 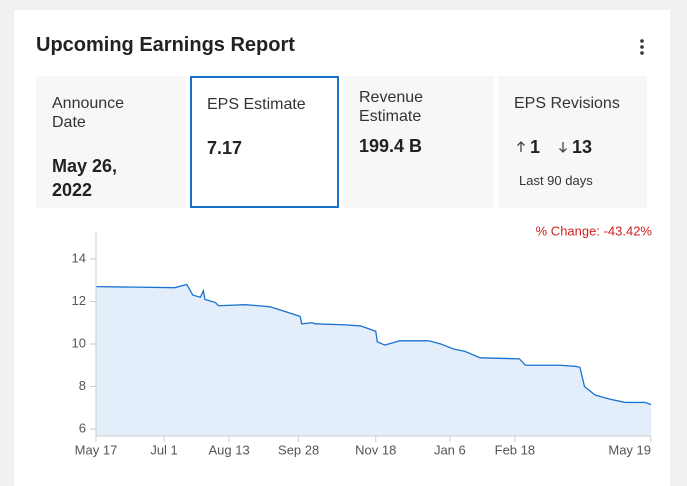 I want to click on down-count: 13, so click(x=582, y=147).